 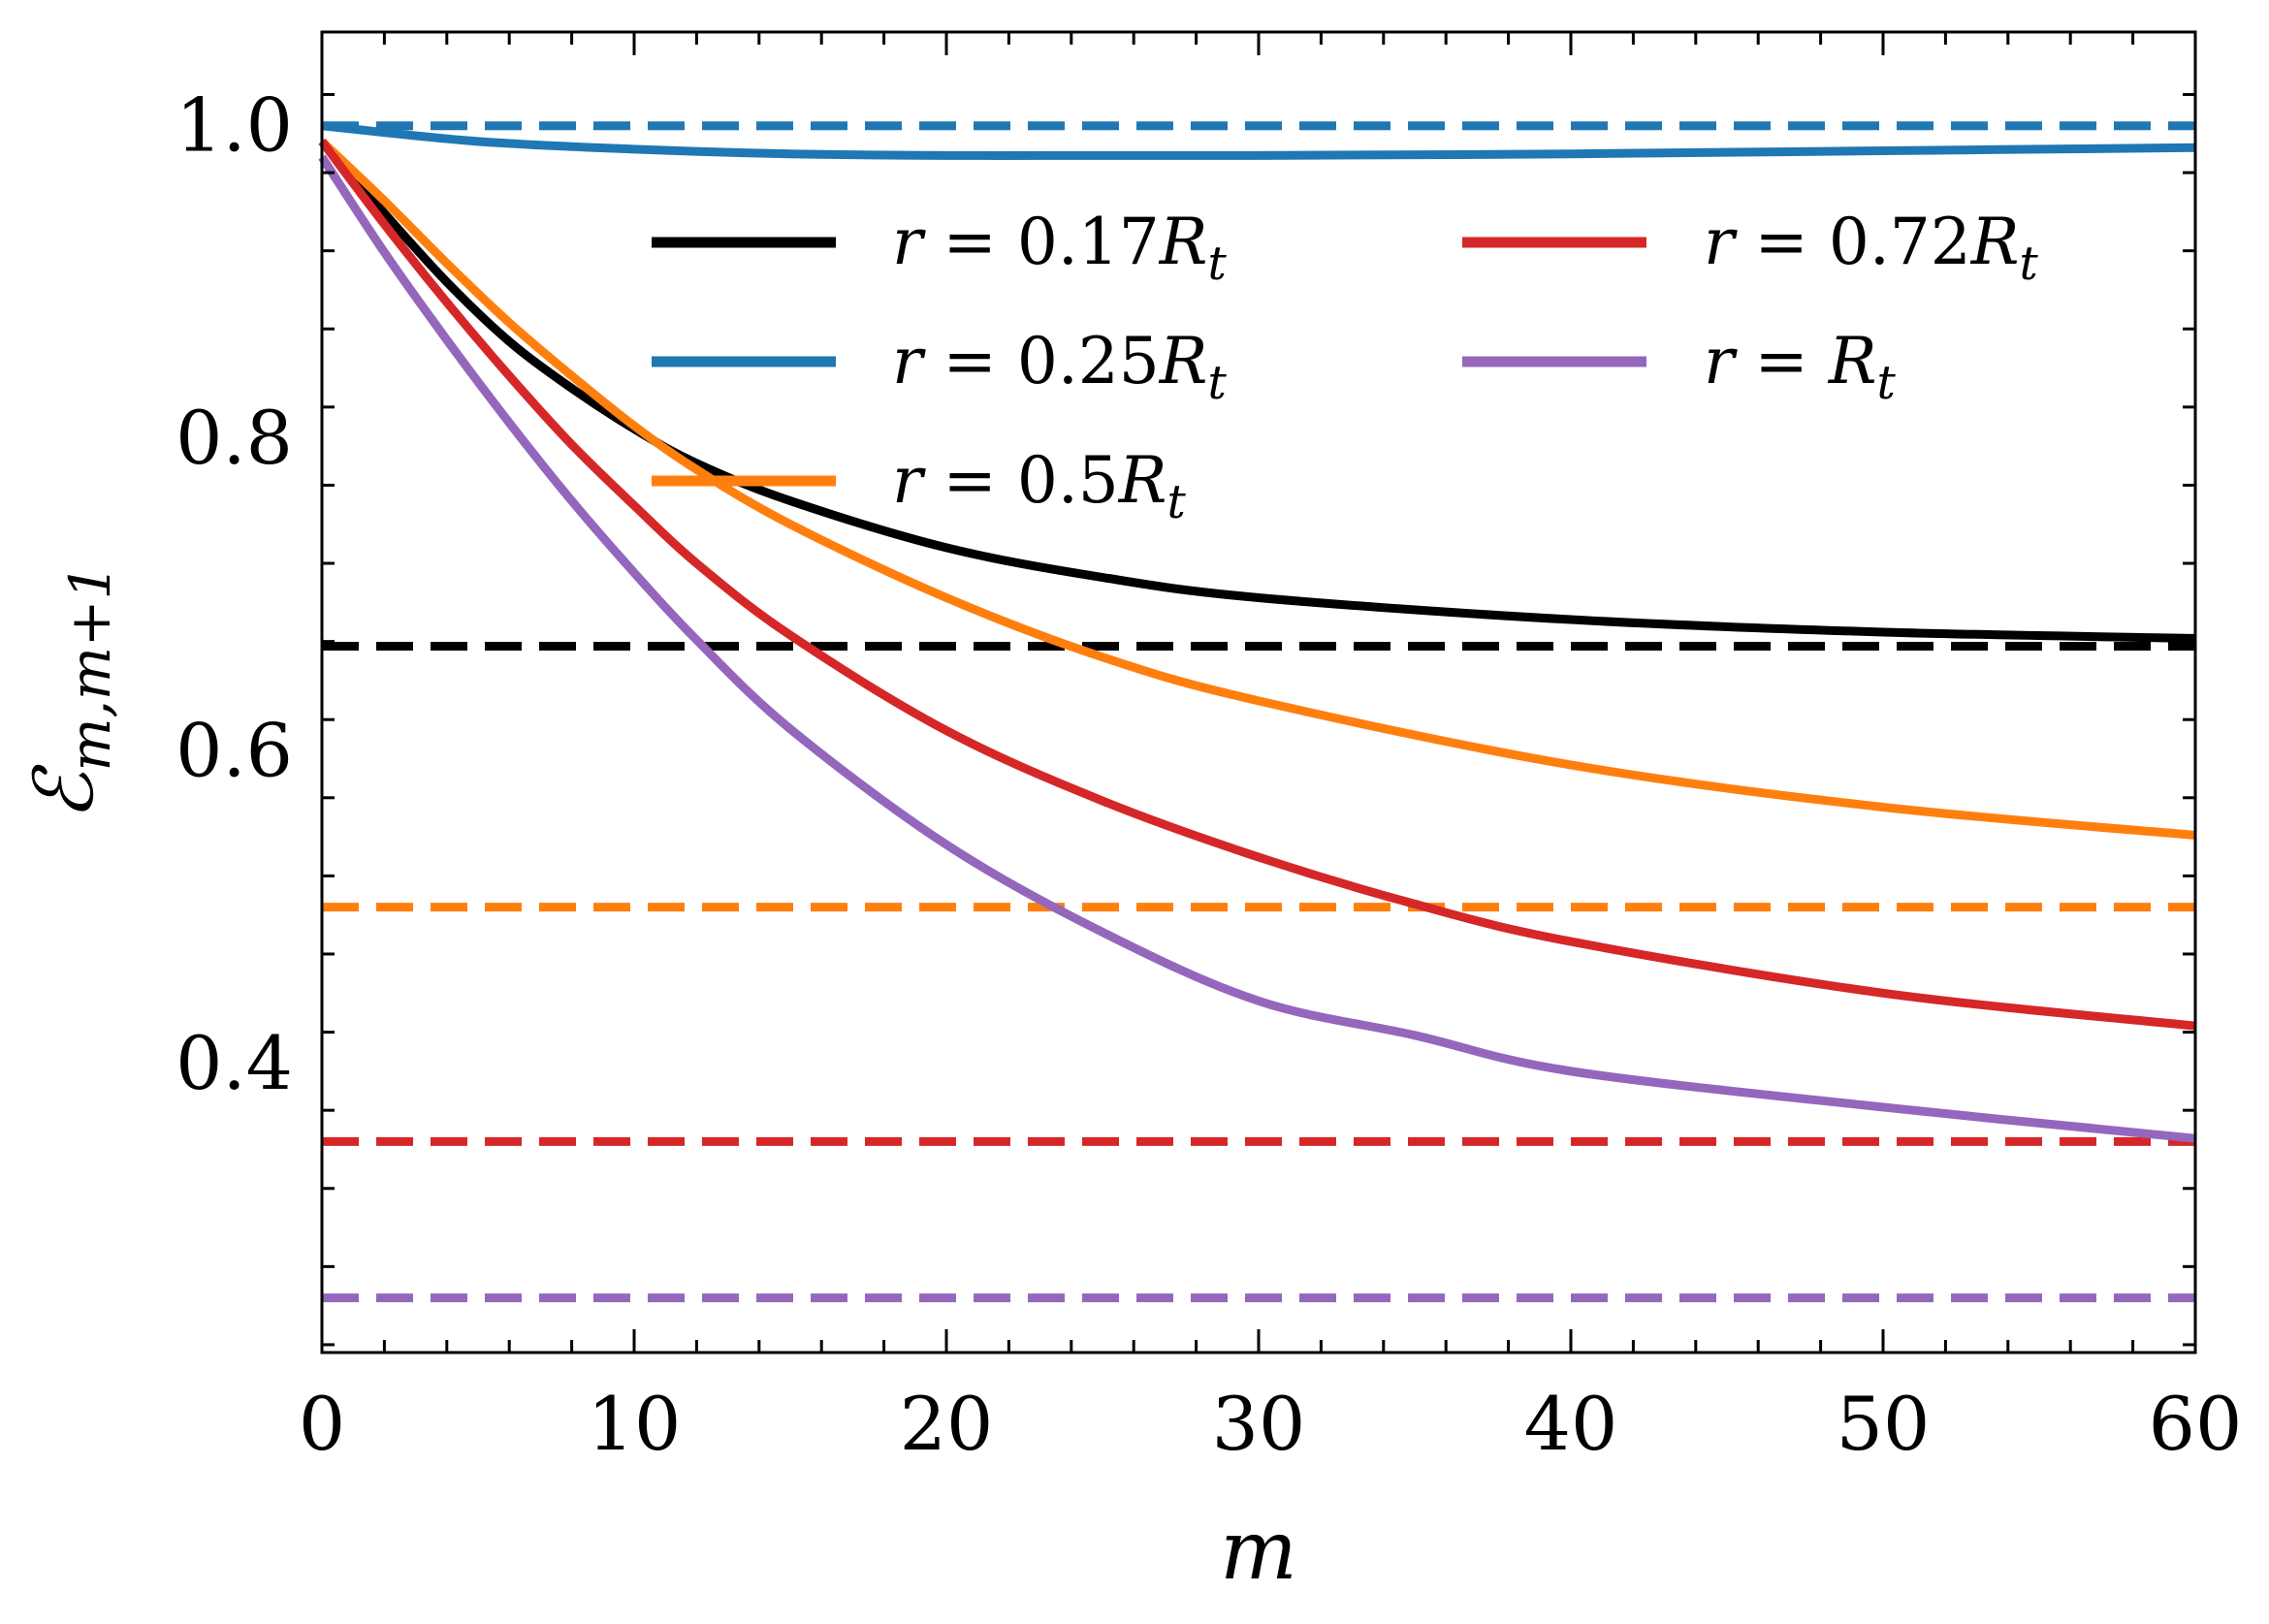 What do you see at coordinates (635, 1424) in the screenshot?
I see `x-tick-label: 10` at bounding box center [635, 1424].